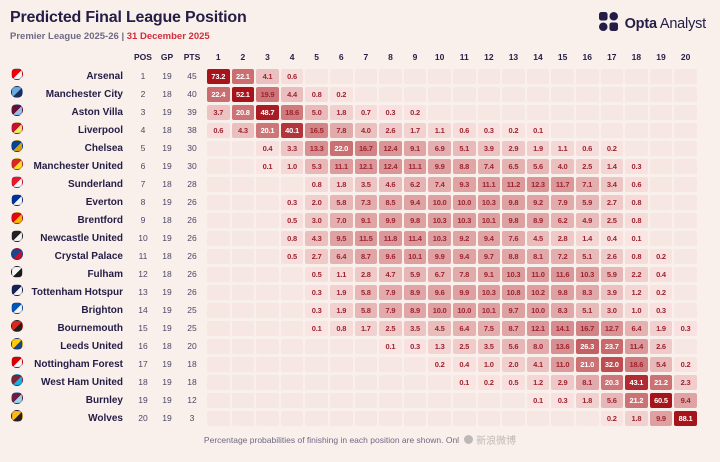 This screenshot has width=720, height=462. Describe the element at coordinates (192, 346) in the screenshot. I see `team-pts: 20` at that location.